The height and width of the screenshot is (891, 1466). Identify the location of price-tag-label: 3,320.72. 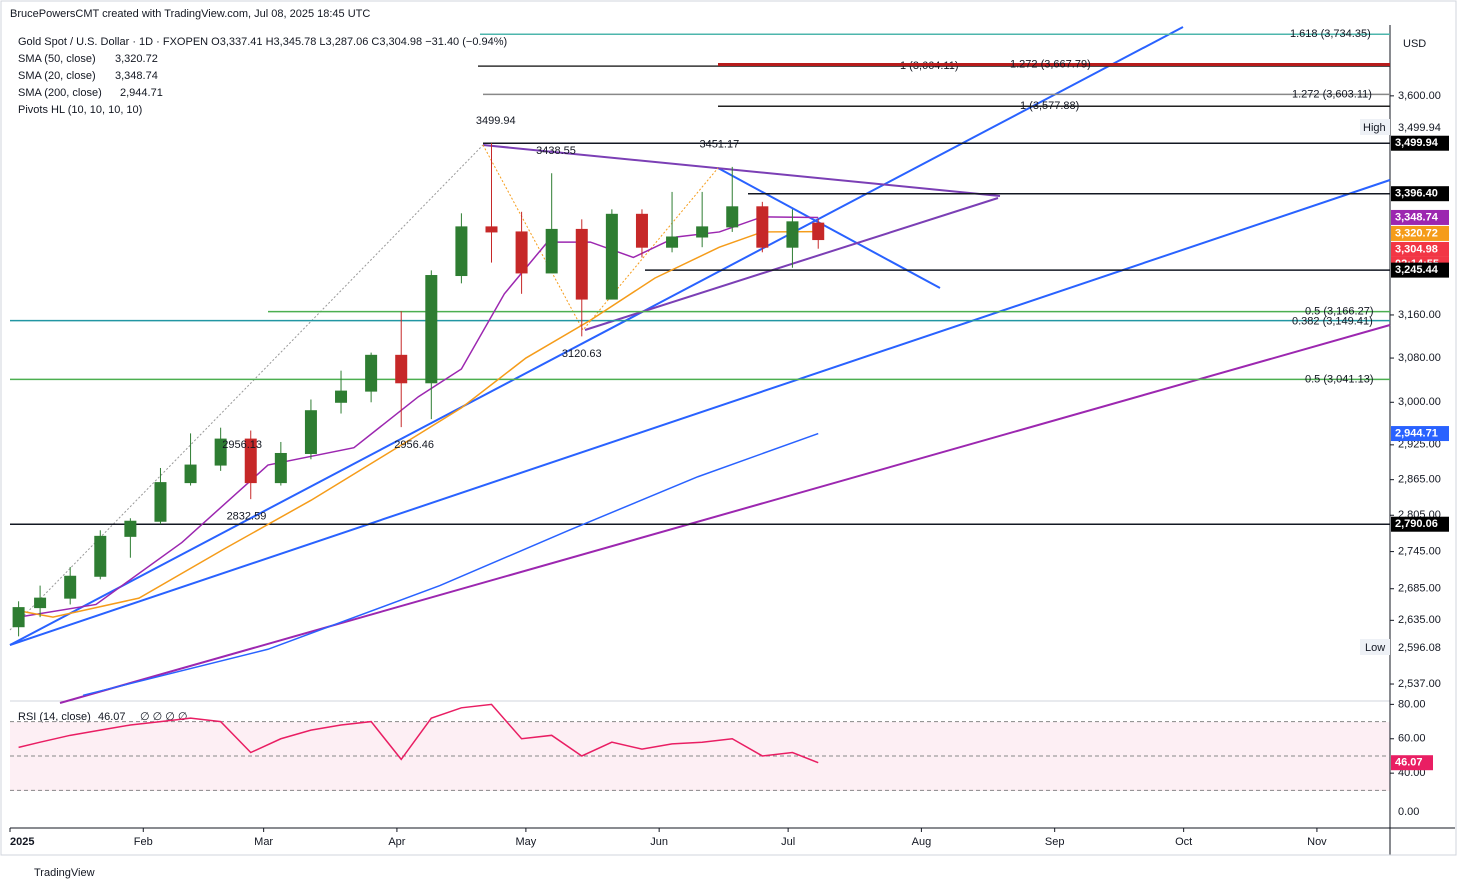
(1416, 233).